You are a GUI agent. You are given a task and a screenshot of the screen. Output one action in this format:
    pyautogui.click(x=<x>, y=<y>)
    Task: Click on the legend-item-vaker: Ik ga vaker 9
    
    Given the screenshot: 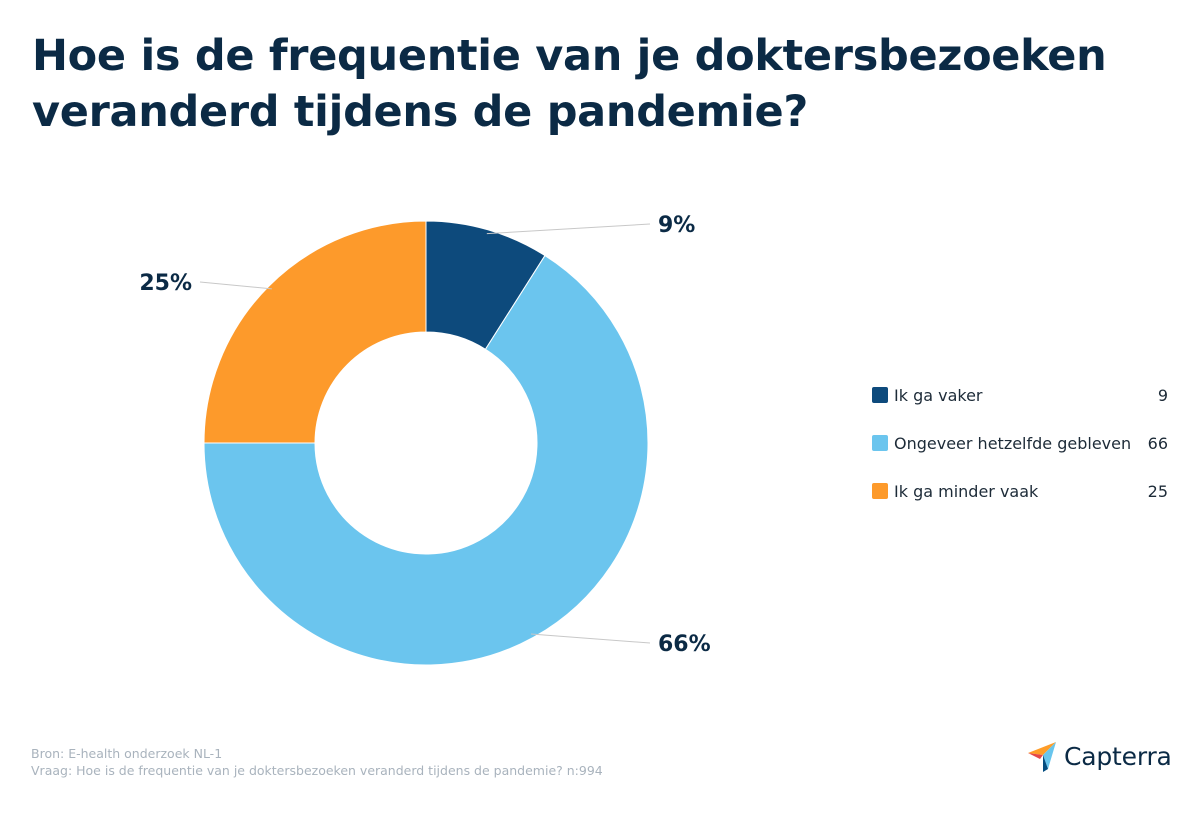 What is the action you would take?
    pyautogui.click(x=1020, y=395)
    